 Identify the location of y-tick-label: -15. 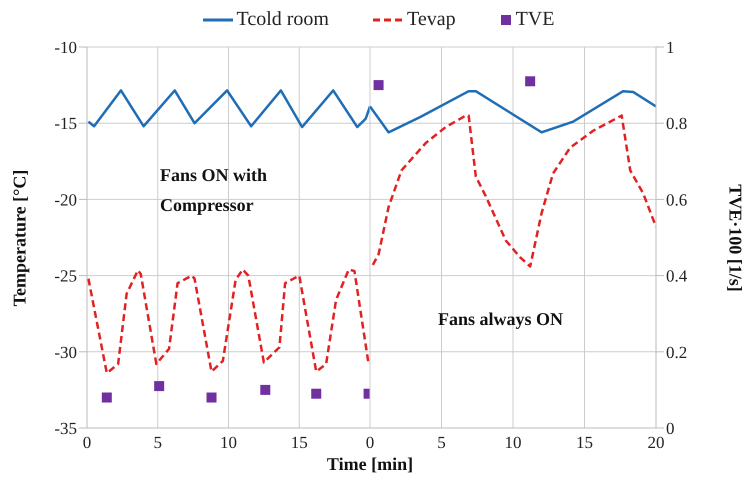
(65, 124).